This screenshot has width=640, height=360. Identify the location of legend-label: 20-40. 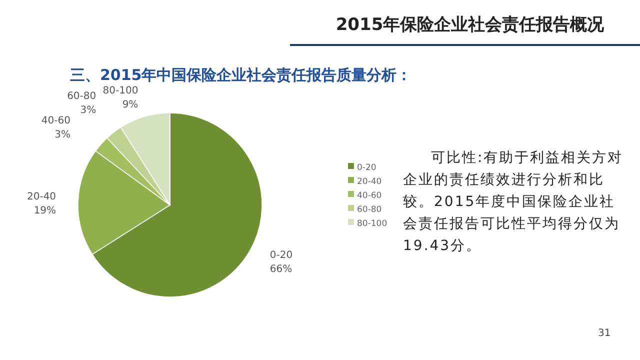
(369, 182).